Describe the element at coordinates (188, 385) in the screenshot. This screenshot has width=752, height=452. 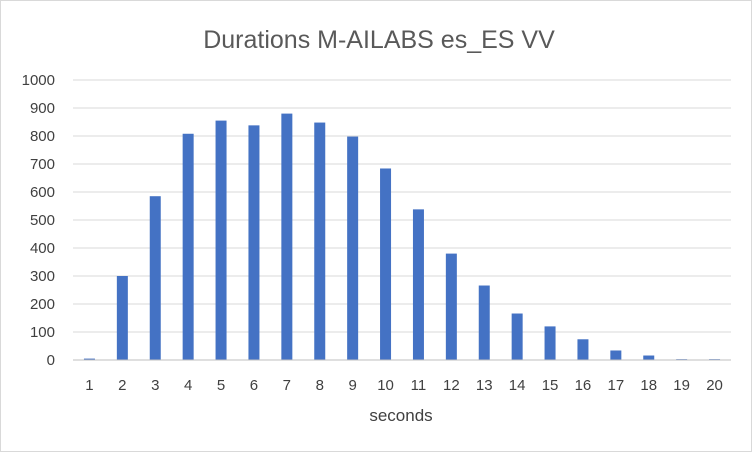
I see `x-tick-label: 4` at that location.